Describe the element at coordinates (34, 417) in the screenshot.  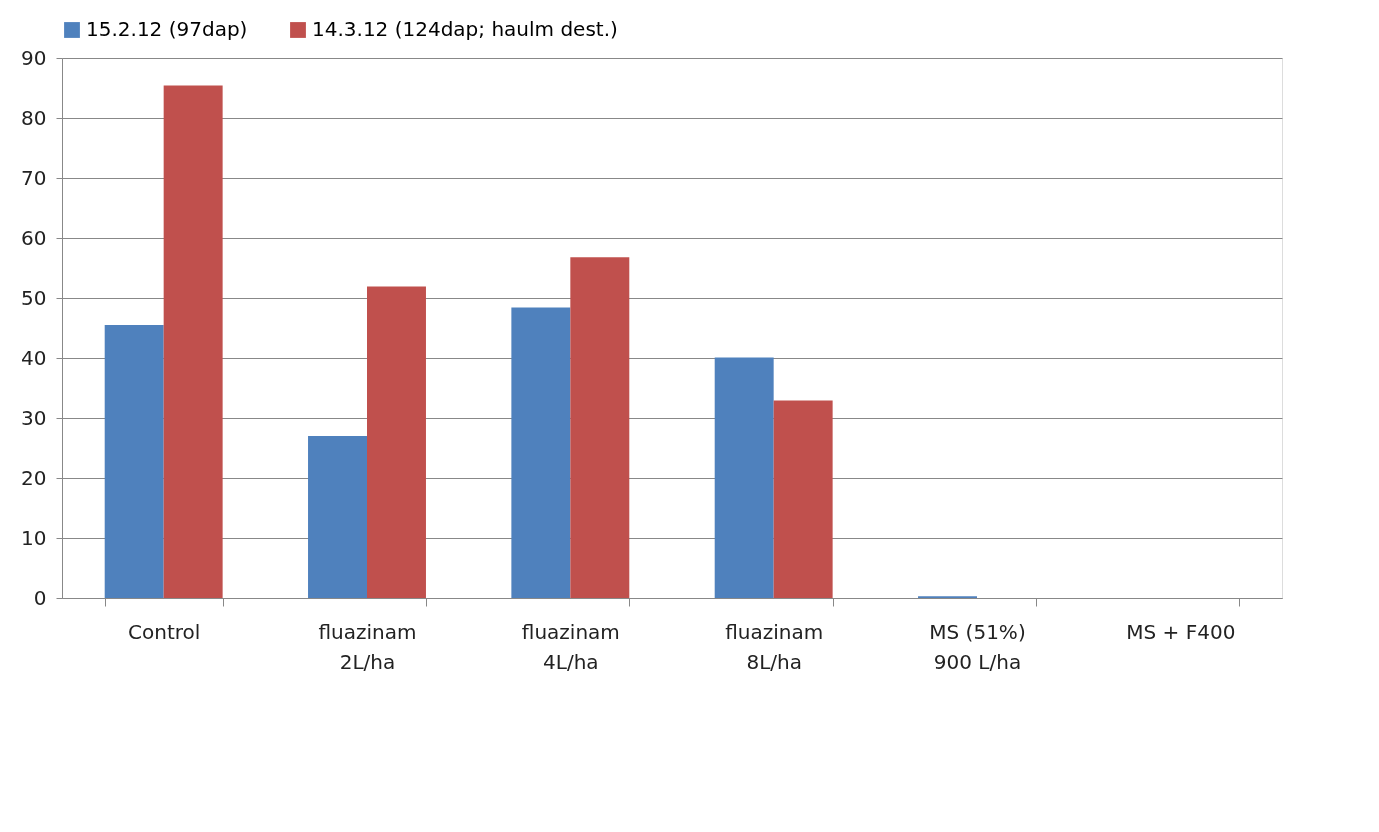
I see `y-tick-label: 30` at that location.